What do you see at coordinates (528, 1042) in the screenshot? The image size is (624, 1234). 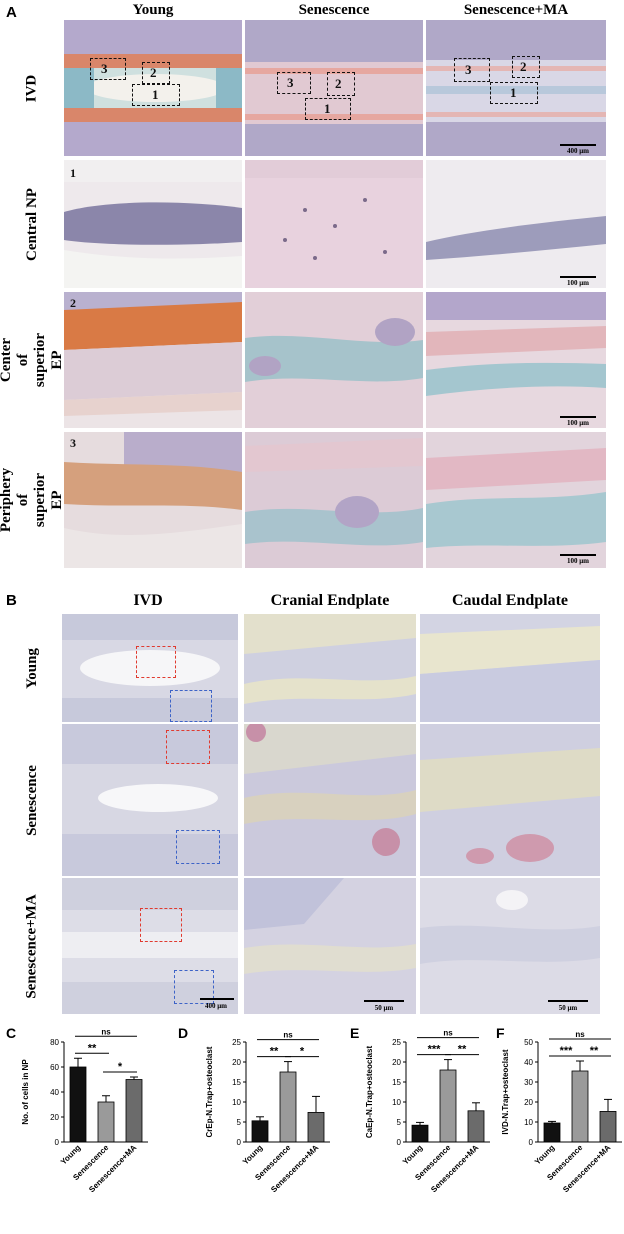 I see `chart-f-y-tick-label-5: 50` at bounding box center [528, 1042].